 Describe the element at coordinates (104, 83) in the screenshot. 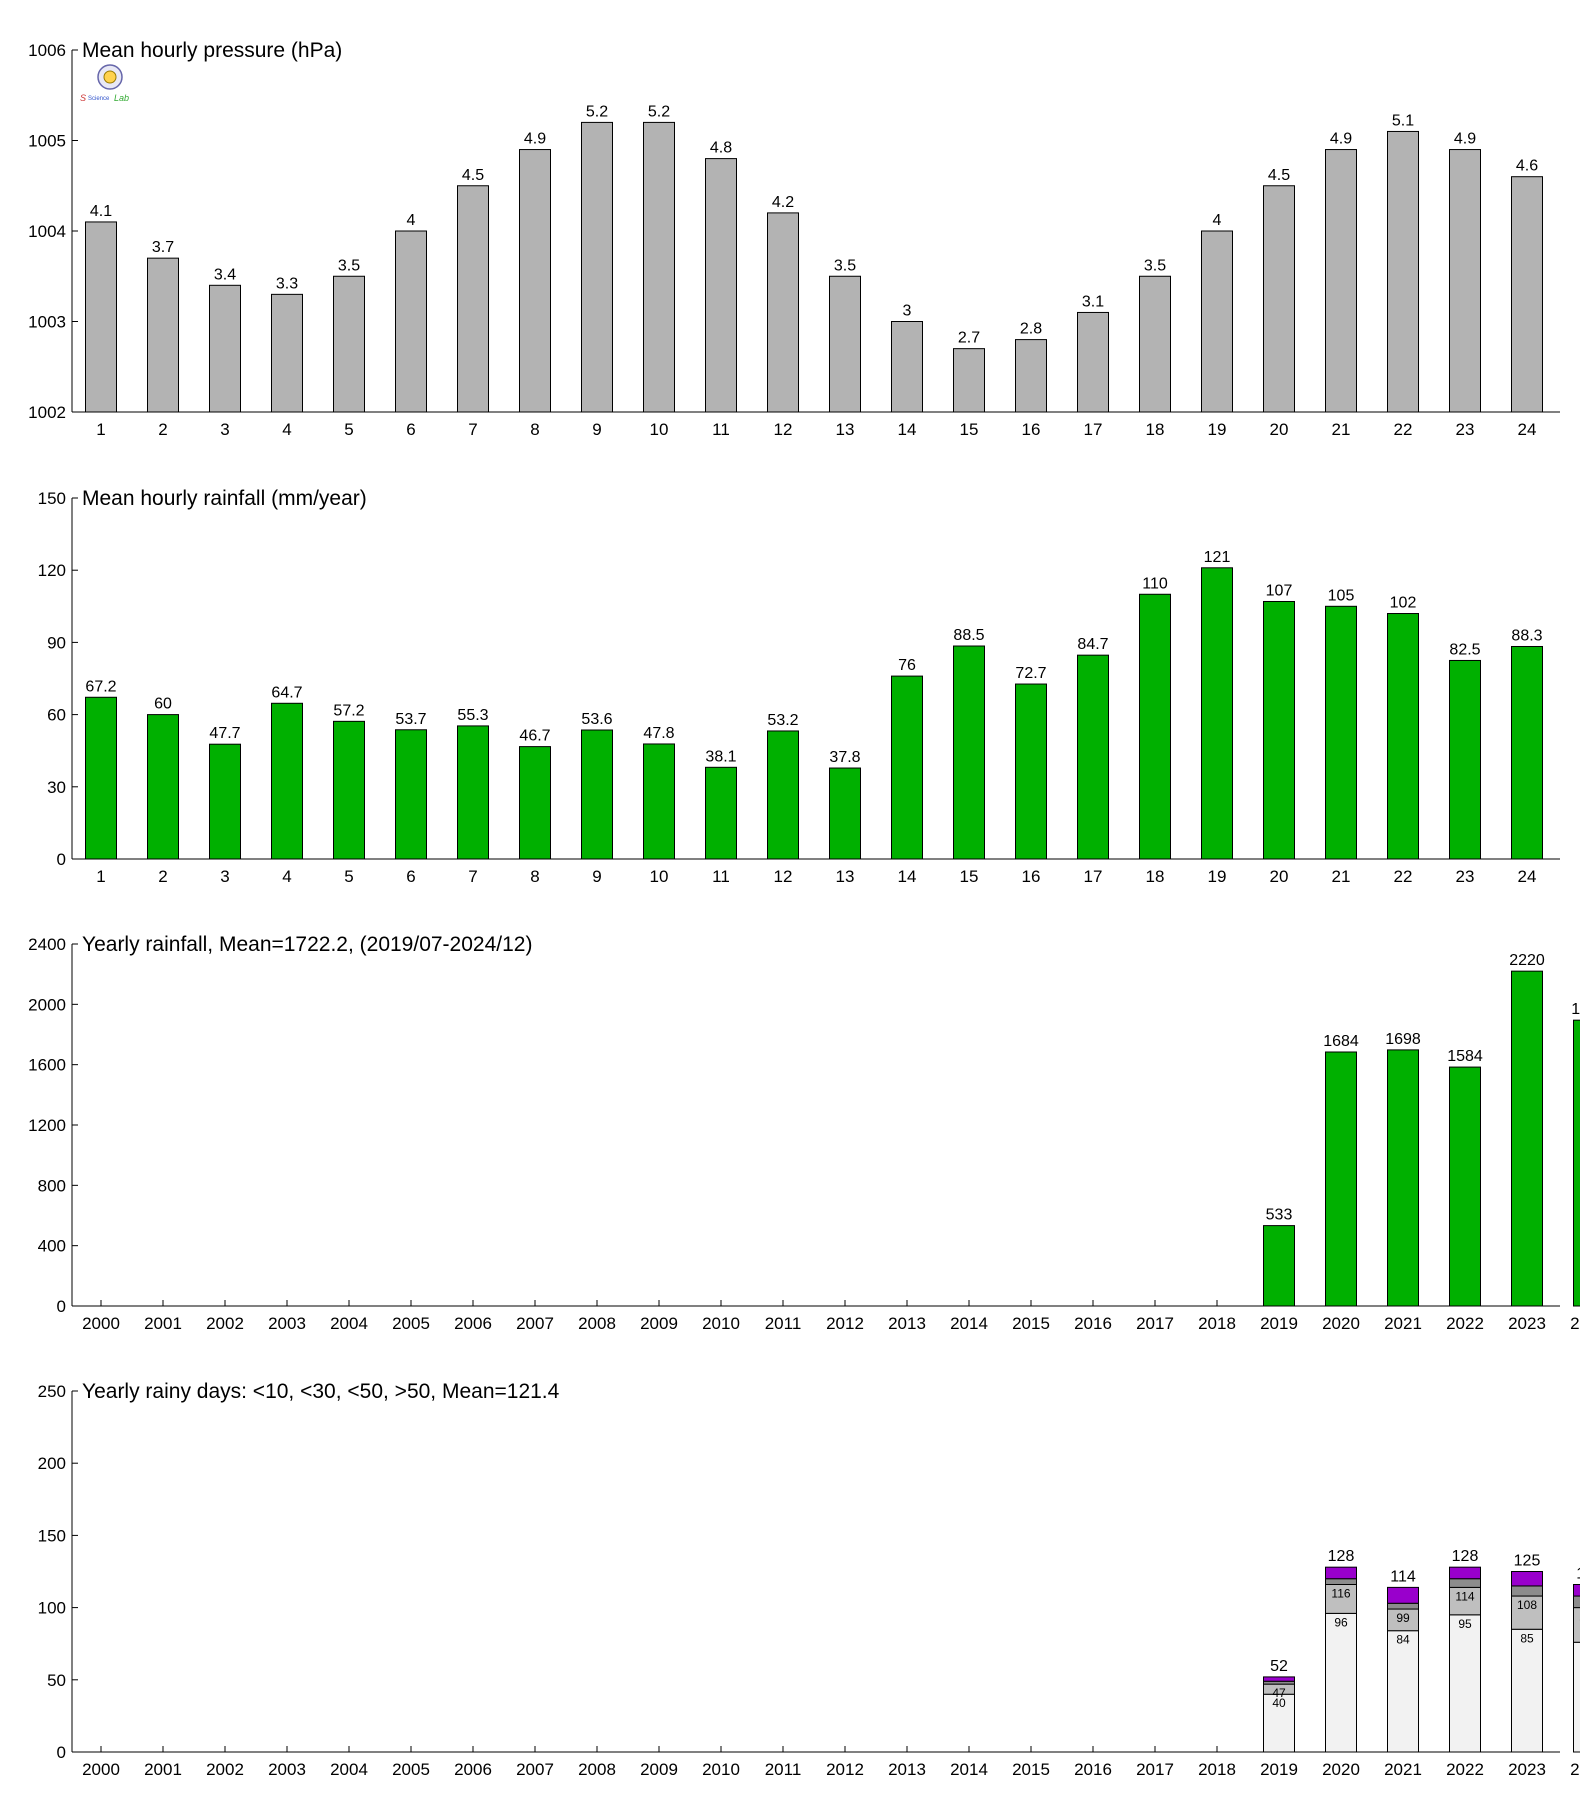

I see `lab-logo: S Science Lab` at that location.